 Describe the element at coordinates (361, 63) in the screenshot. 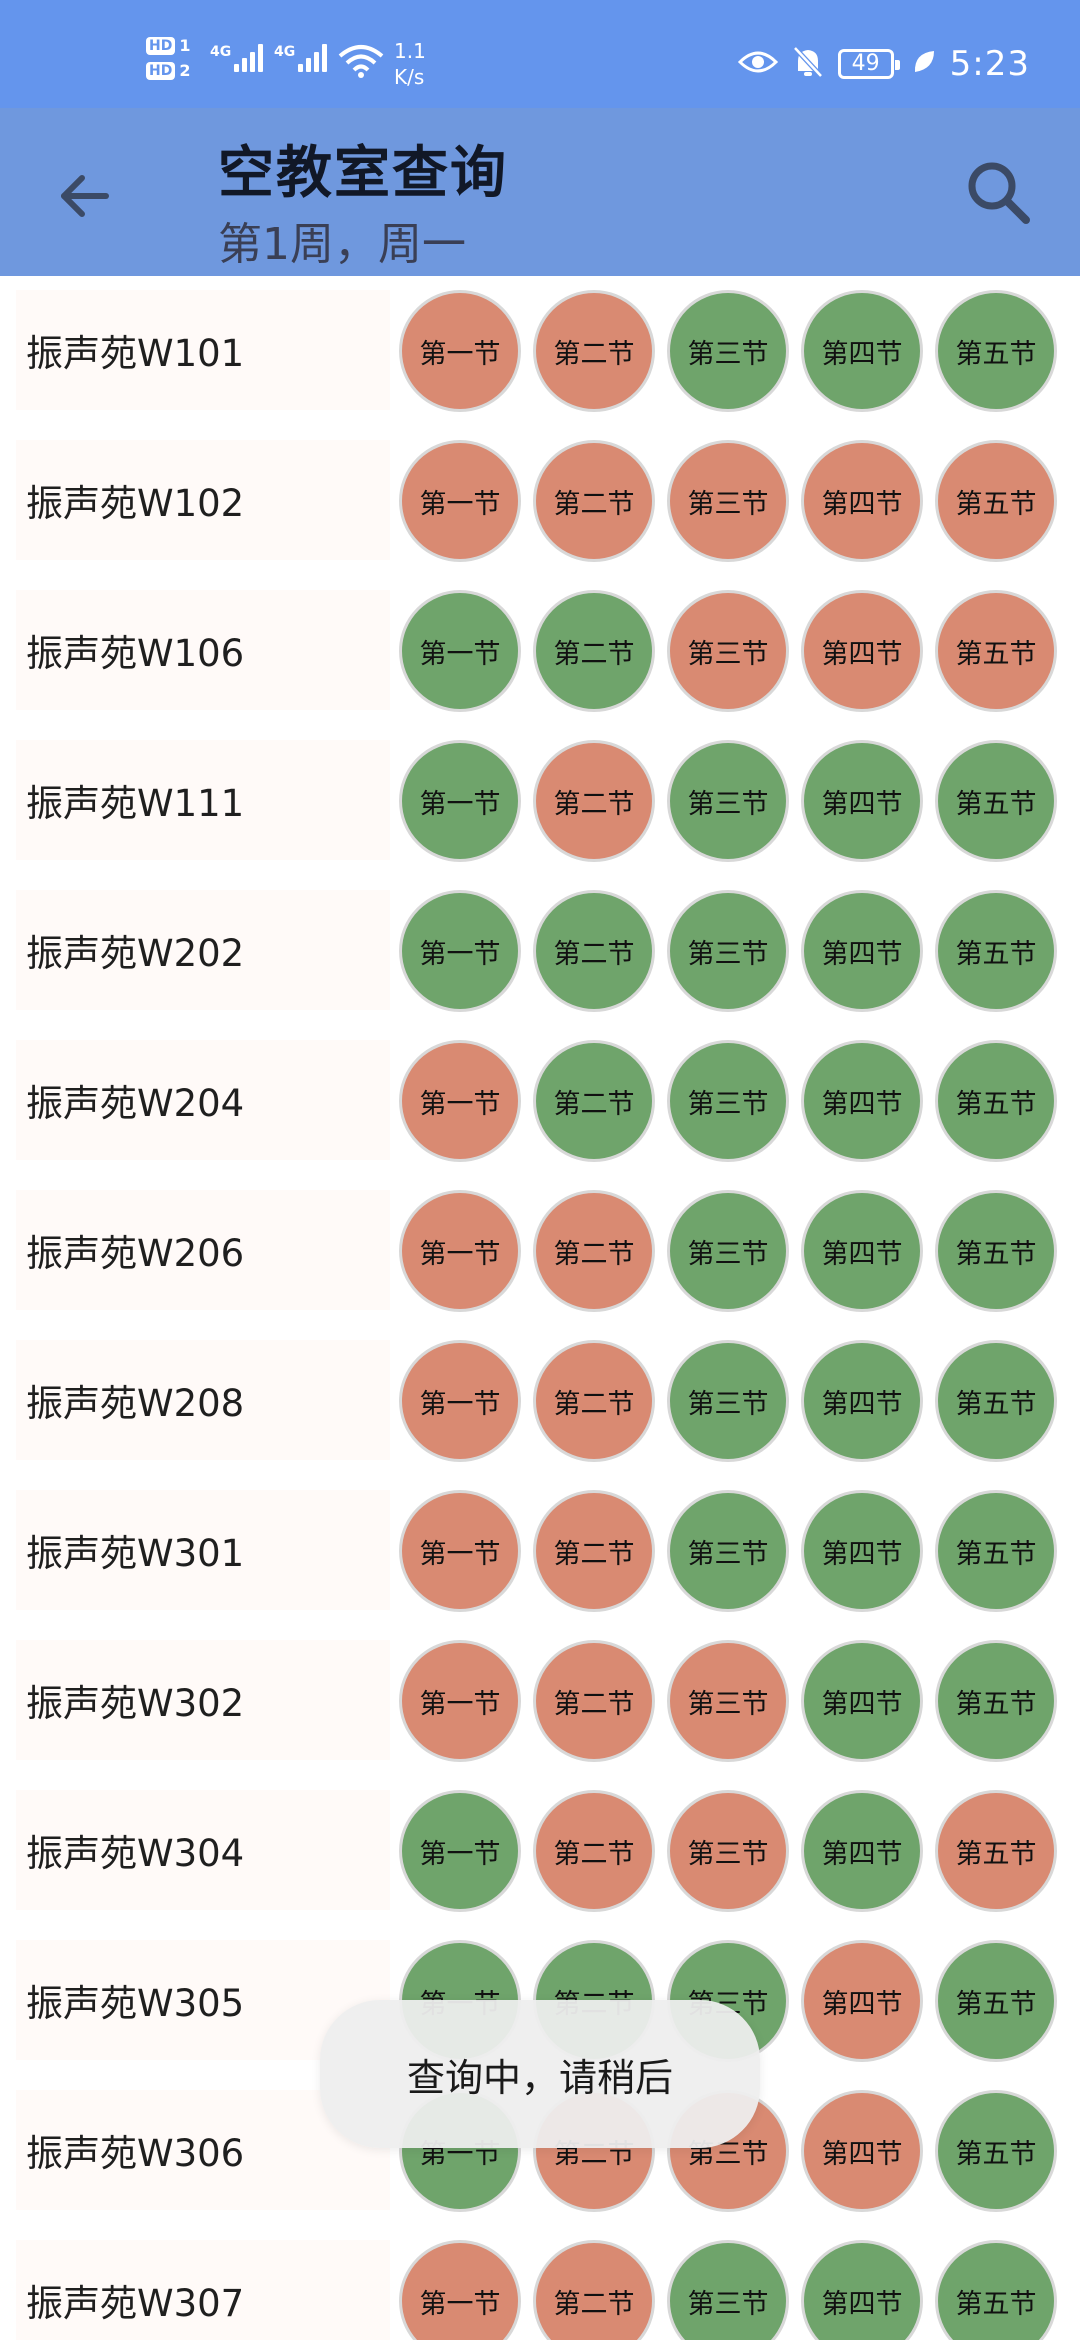

I see `wifi-icon` at that location.